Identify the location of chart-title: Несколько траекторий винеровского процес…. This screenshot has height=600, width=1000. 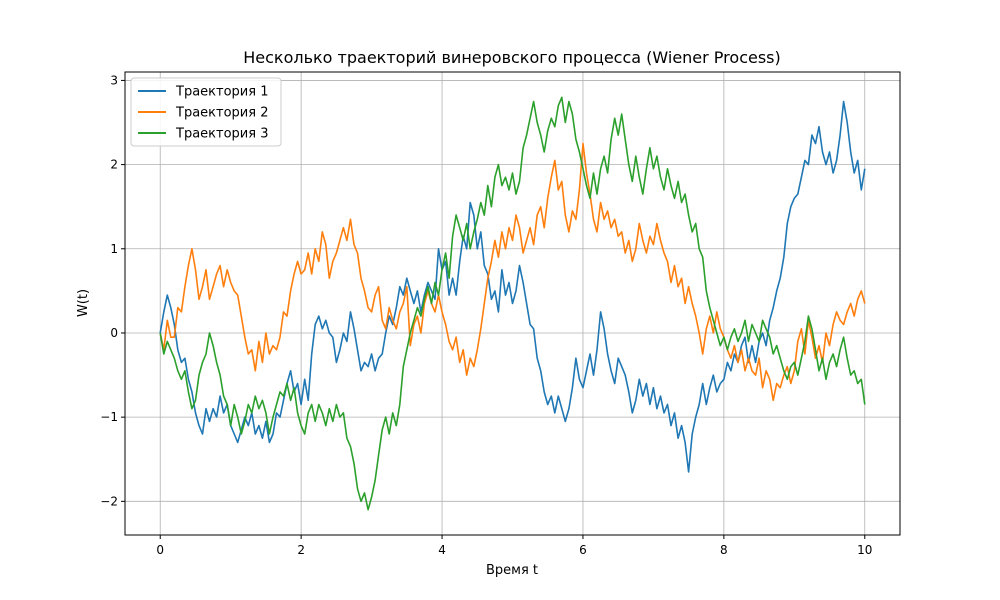
(512, 57).